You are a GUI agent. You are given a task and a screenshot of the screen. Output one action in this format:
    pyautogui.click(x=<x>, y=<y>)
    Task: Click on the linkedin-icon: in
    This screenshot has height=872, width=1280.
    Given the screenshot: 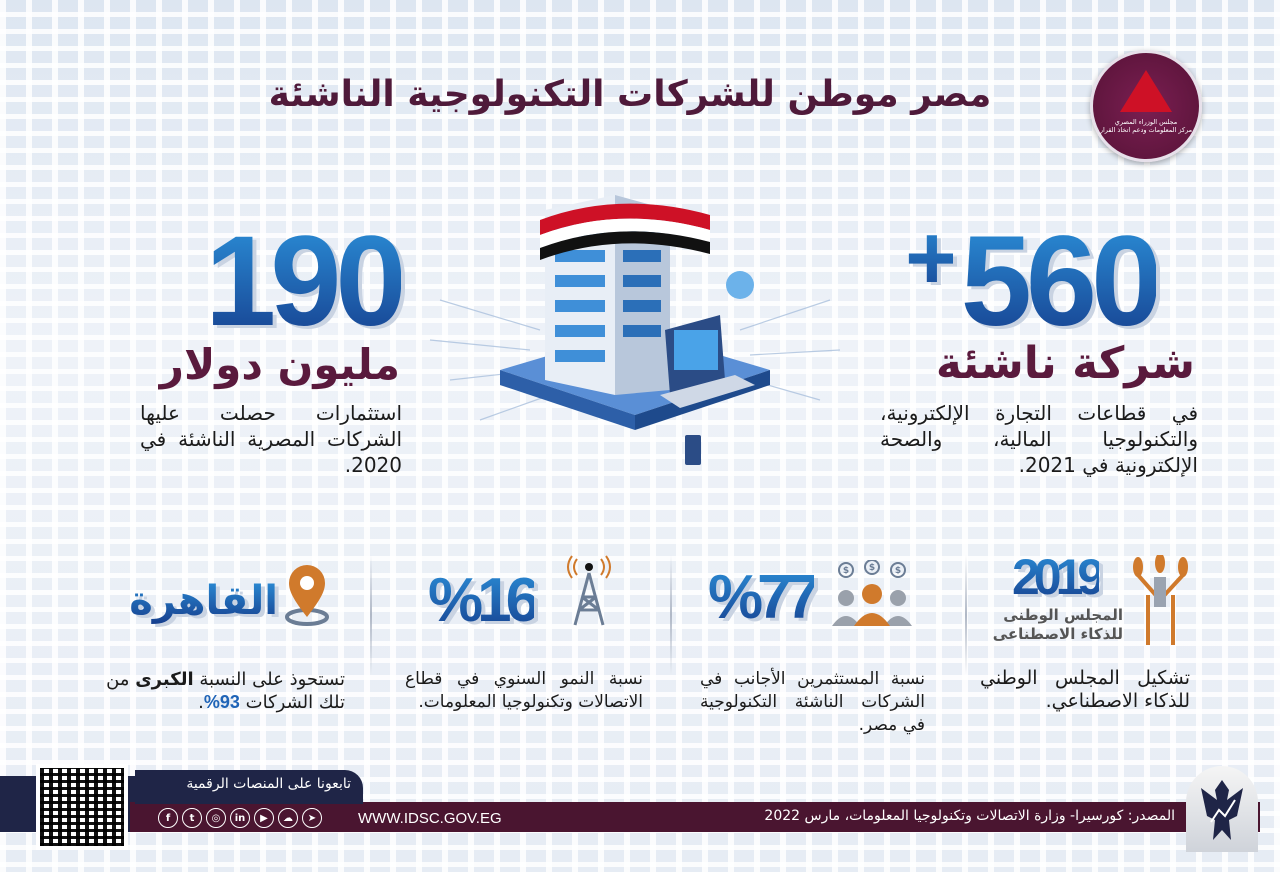 What is the action you would take?
    pyautogui.click(x=240, y=818)
    